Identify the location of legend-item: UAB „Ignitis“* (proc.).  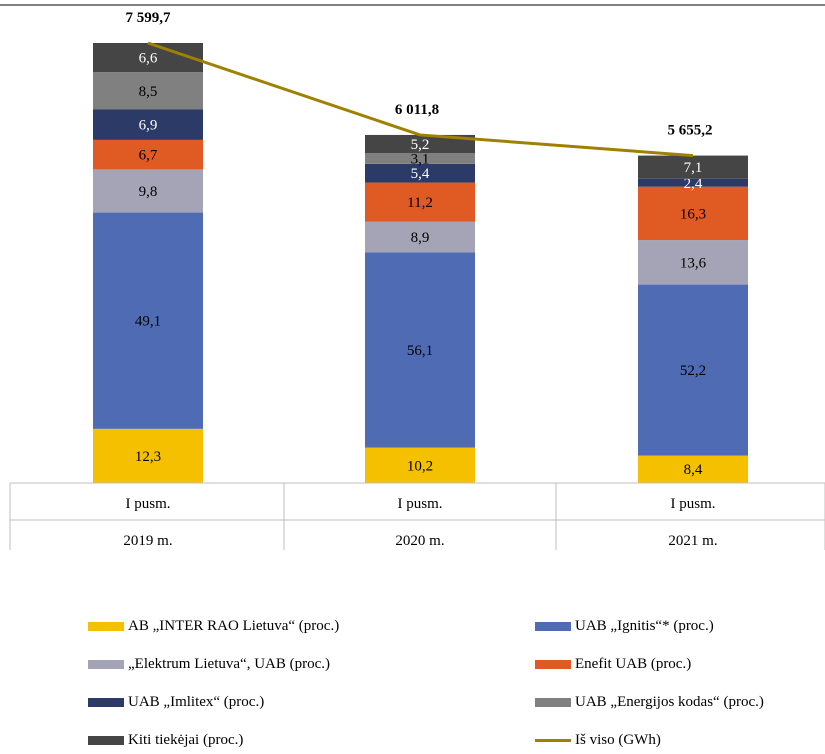
(624, 626).